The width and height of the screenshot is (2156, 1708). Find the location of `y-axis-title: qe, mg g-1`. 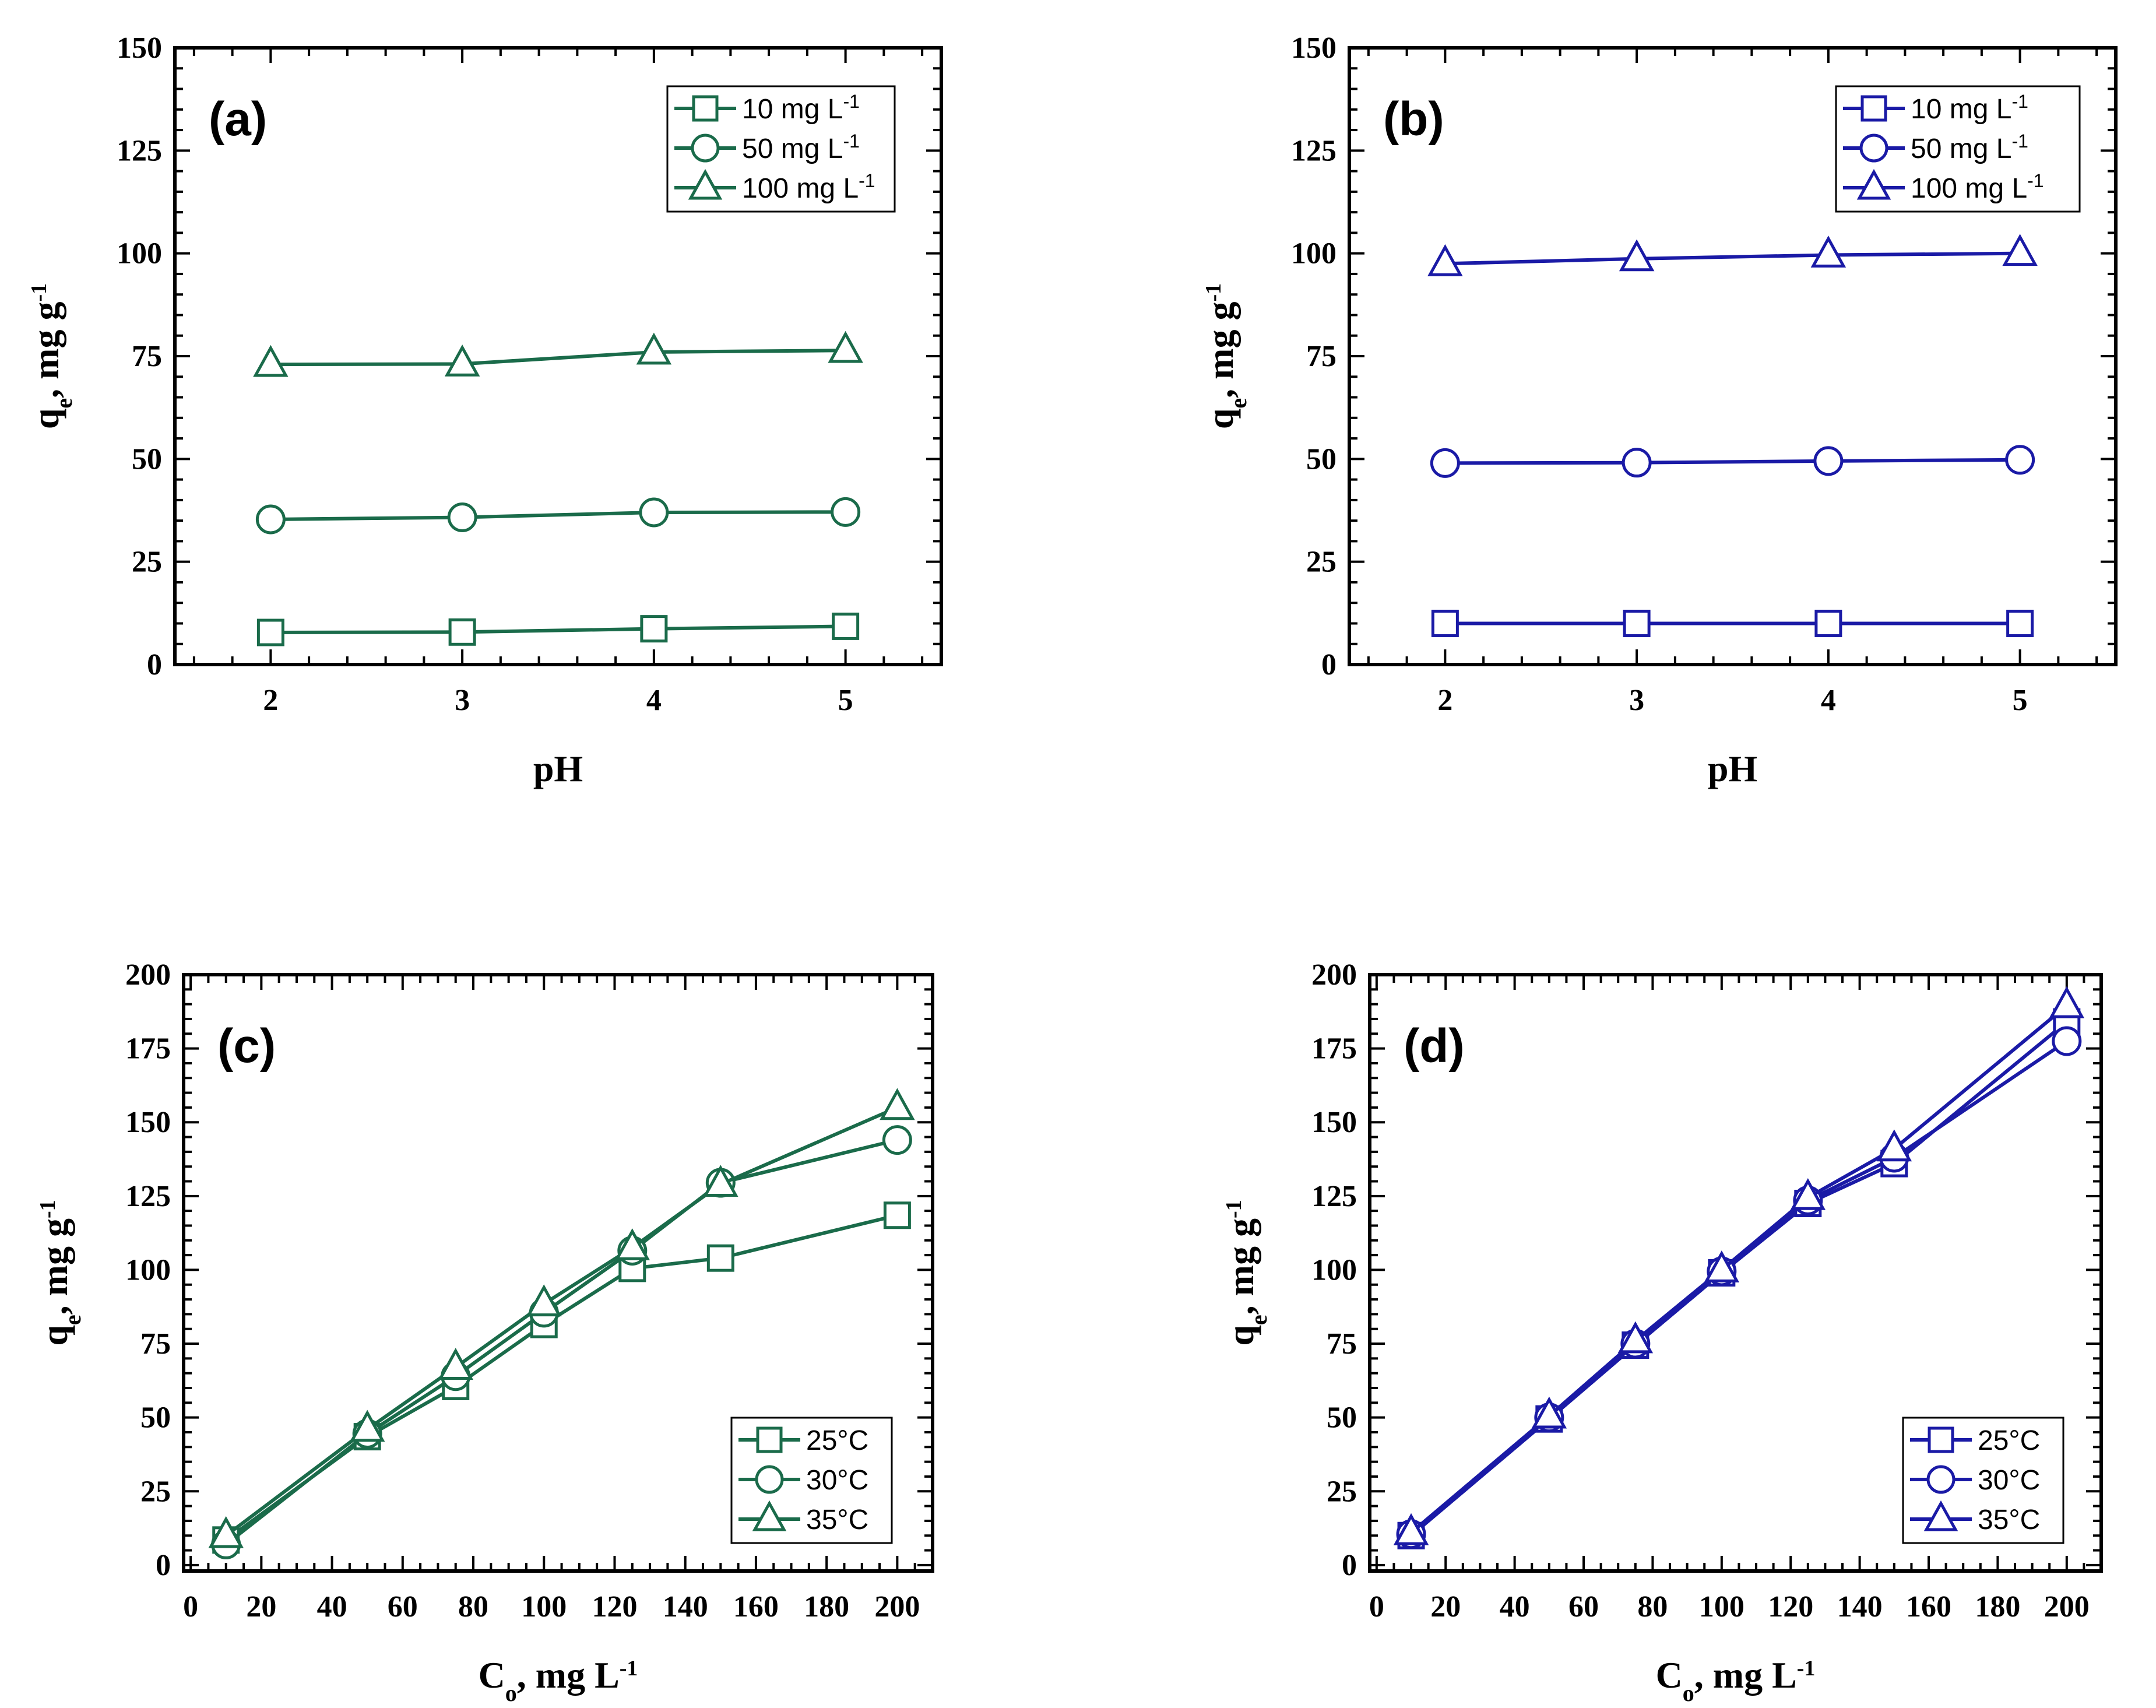

y-axis-title: qe, mg g-1 is located at coordinates (51, 356).